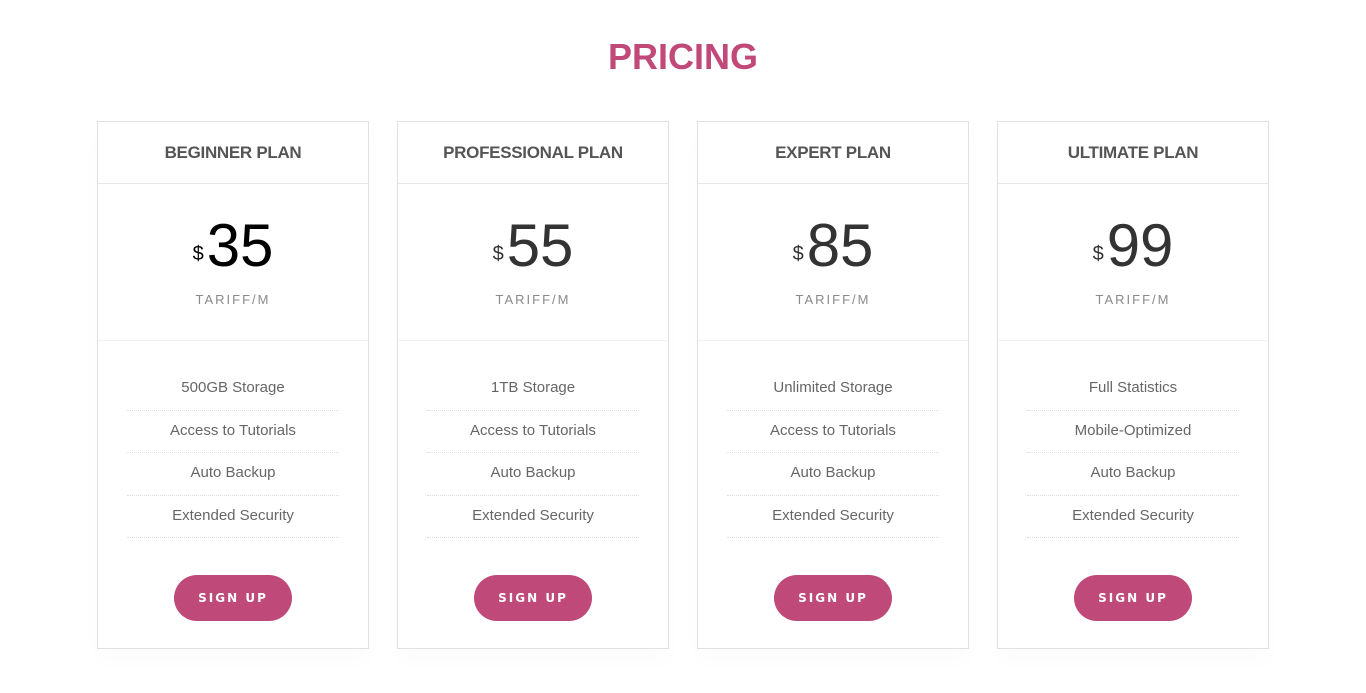 This screenshot has height=693, width=1366. Describe the element at coordinates (233, 153) in the screenshot. I see `plan-name: BEGINNER PLAN` at that location.